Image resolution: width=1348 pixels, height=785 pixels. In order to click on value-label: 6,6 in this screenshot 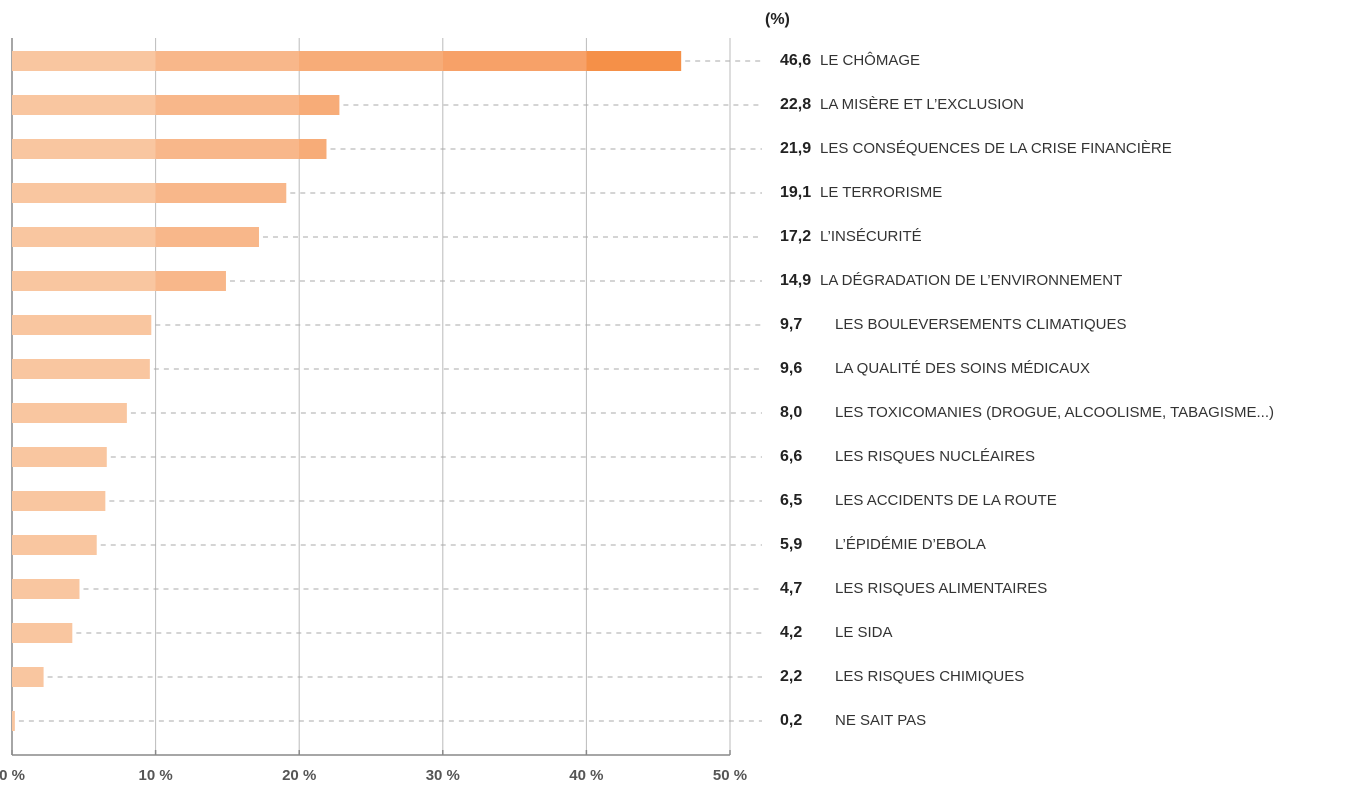, I will do `click(791, 456)`.